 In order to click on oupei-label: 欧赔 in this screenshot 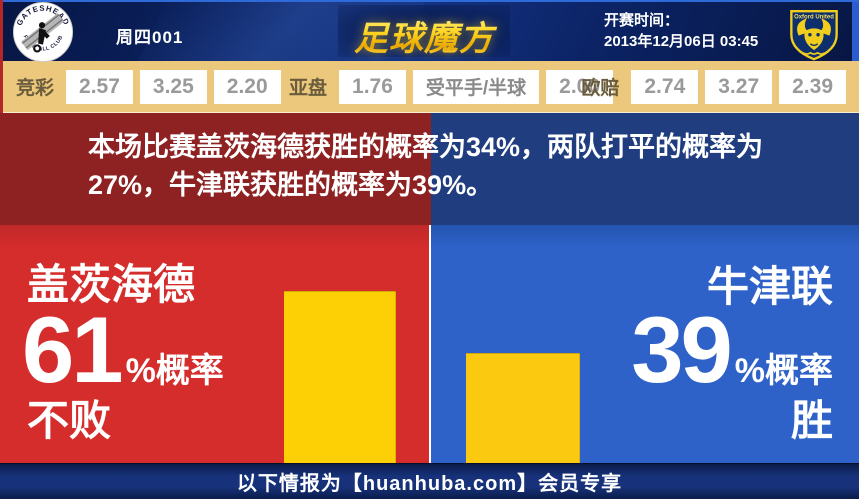, I will do `click(600, 88)`.